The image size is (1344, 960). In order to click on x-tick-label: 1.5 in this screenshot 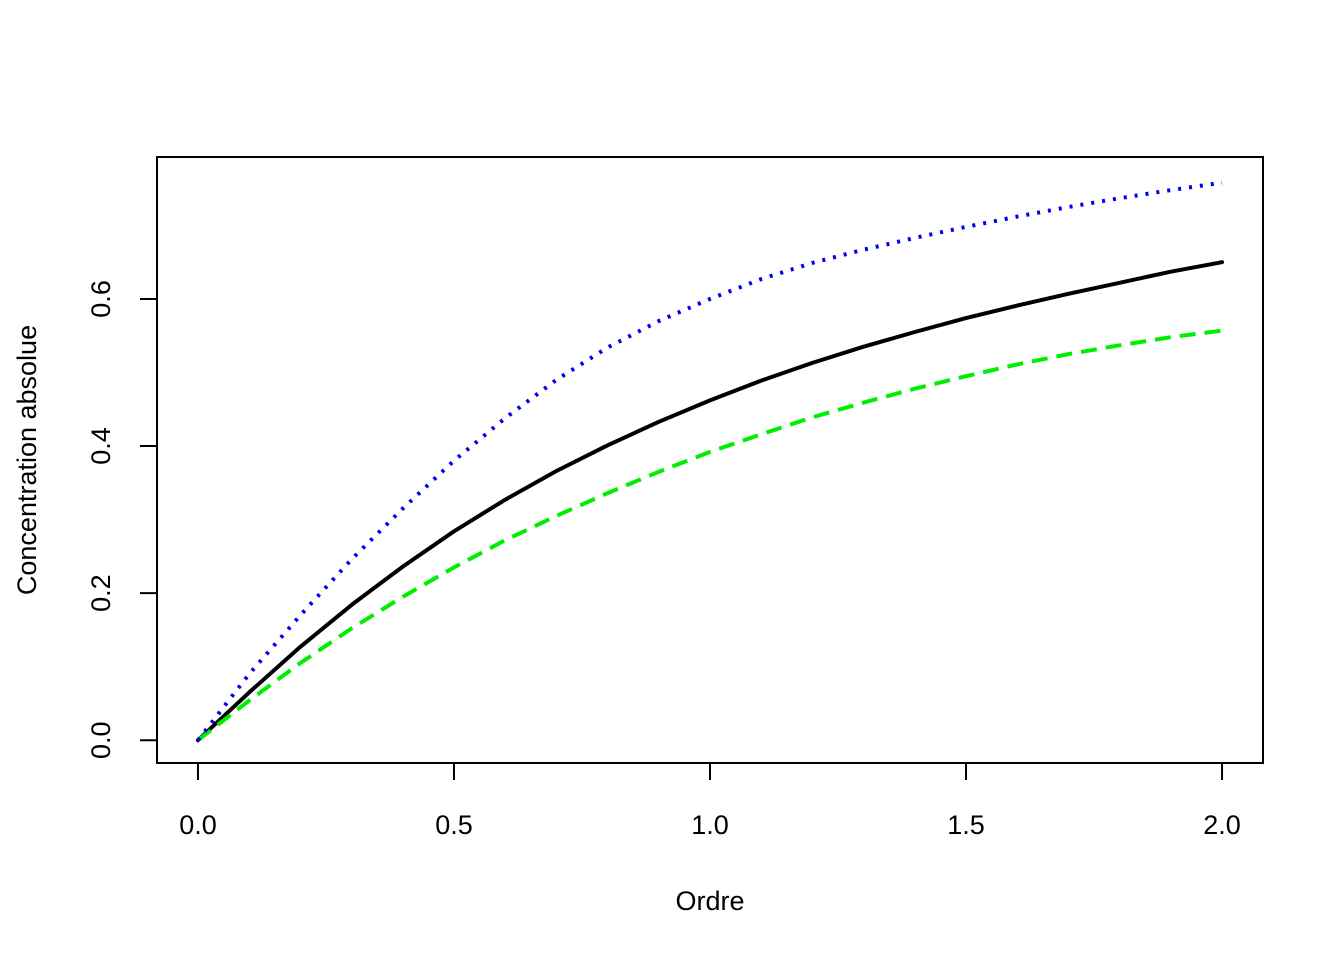, I will do `click(966, 825)`.